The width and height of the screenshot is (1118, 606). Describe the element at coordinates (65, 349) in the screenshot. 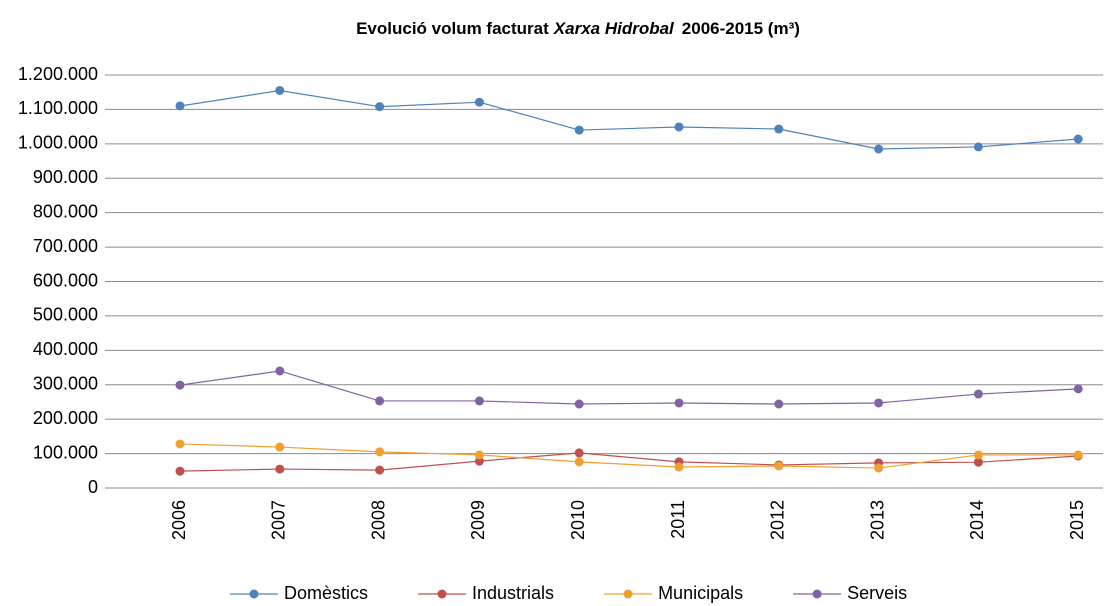

I see `y-tick-label: 400.000` at that location.